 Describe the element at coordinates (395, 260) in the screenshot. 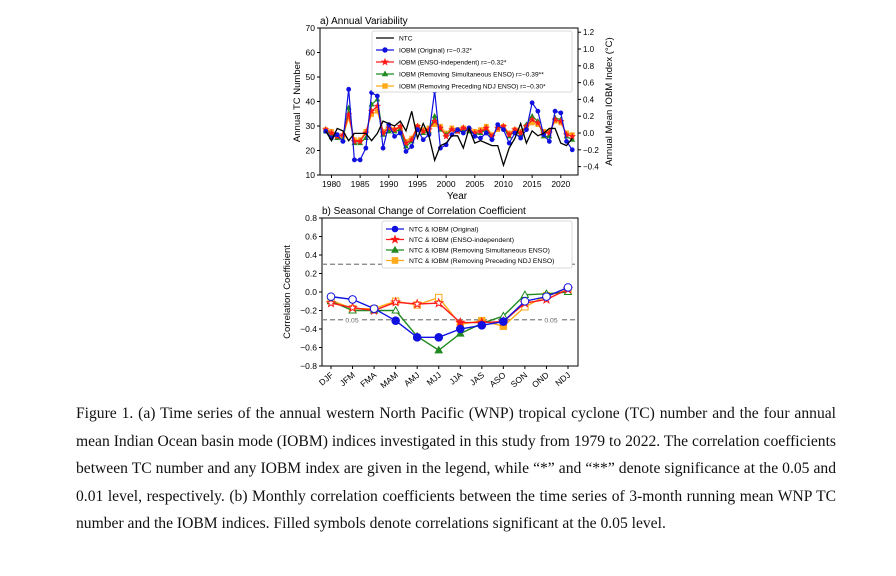

I see `legend-b-marker-removing_preceding` at that location.